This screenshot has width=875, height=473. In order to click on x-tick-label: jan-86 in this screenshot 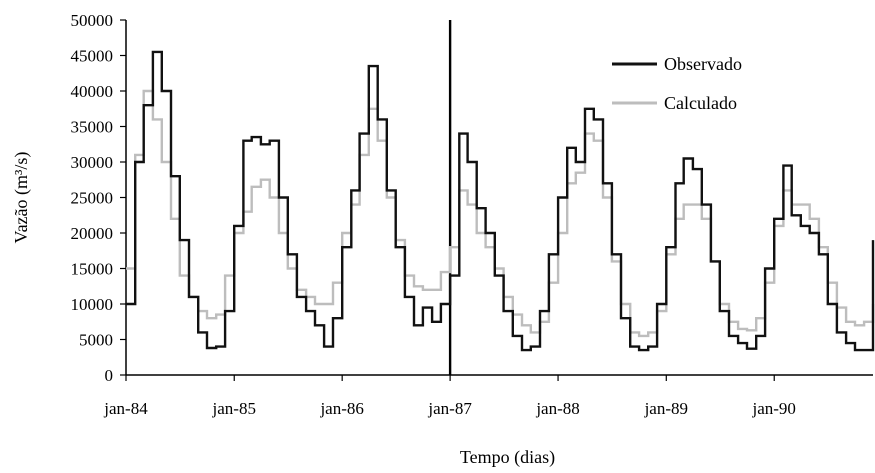, I will do `click(341, 408)`.